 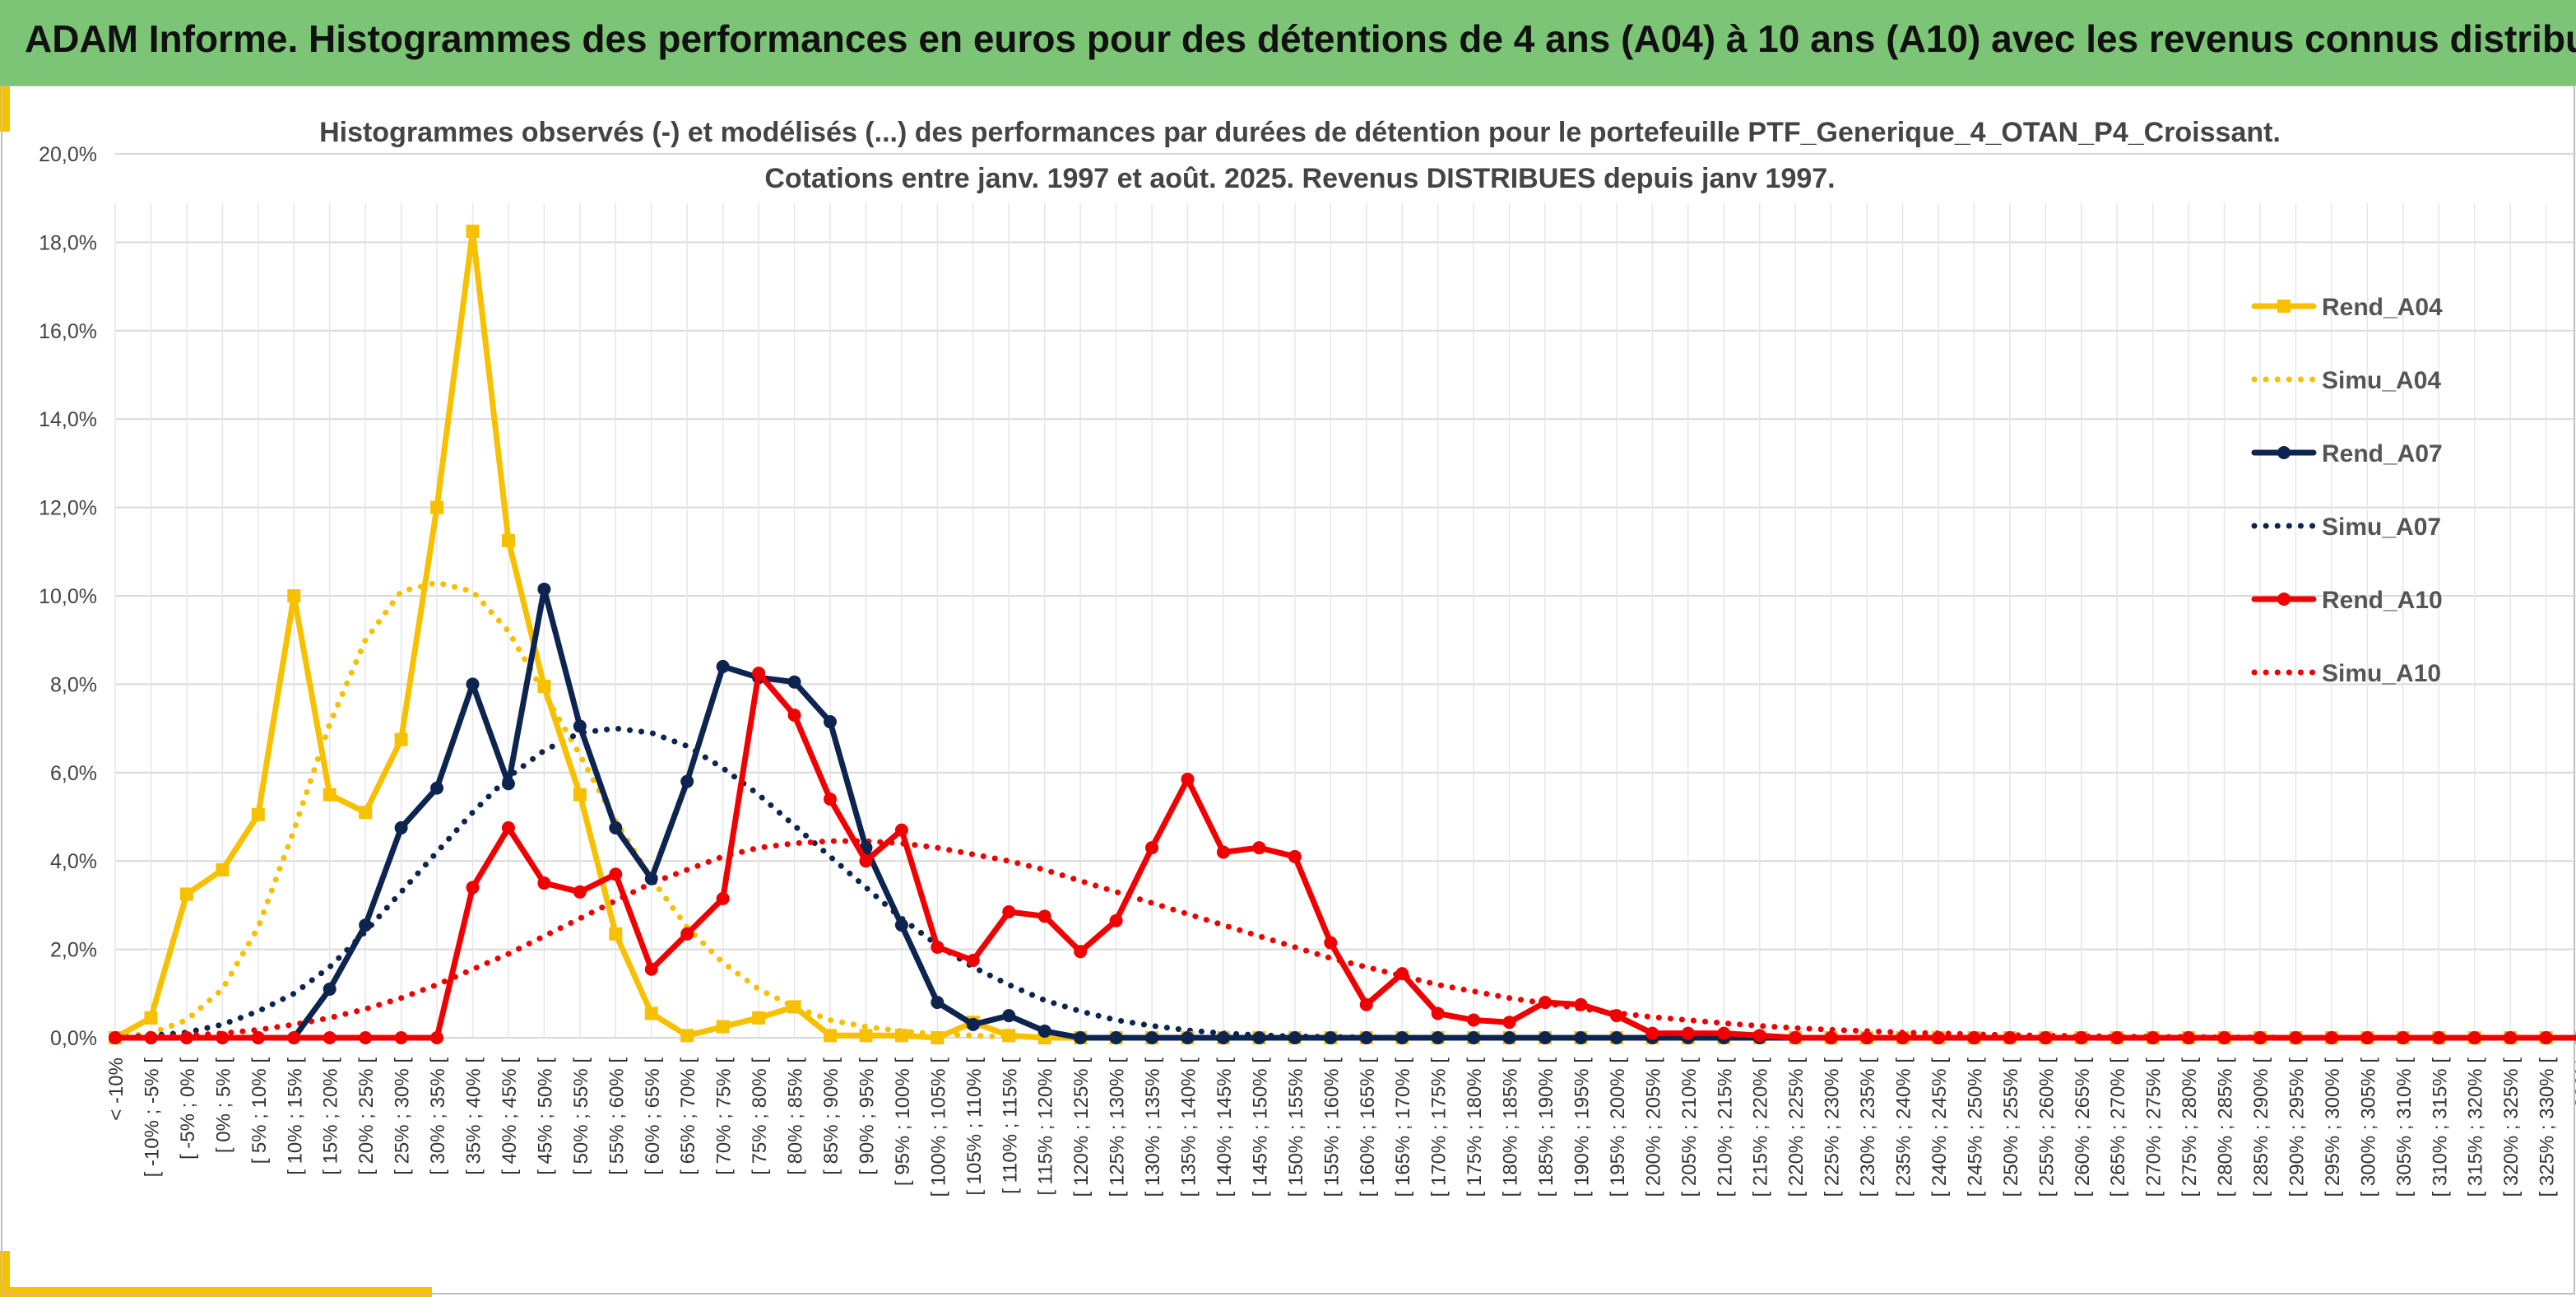 I want to click on x-tick-label: [ 105% ; 110% [, so click(x=975, y=1127).